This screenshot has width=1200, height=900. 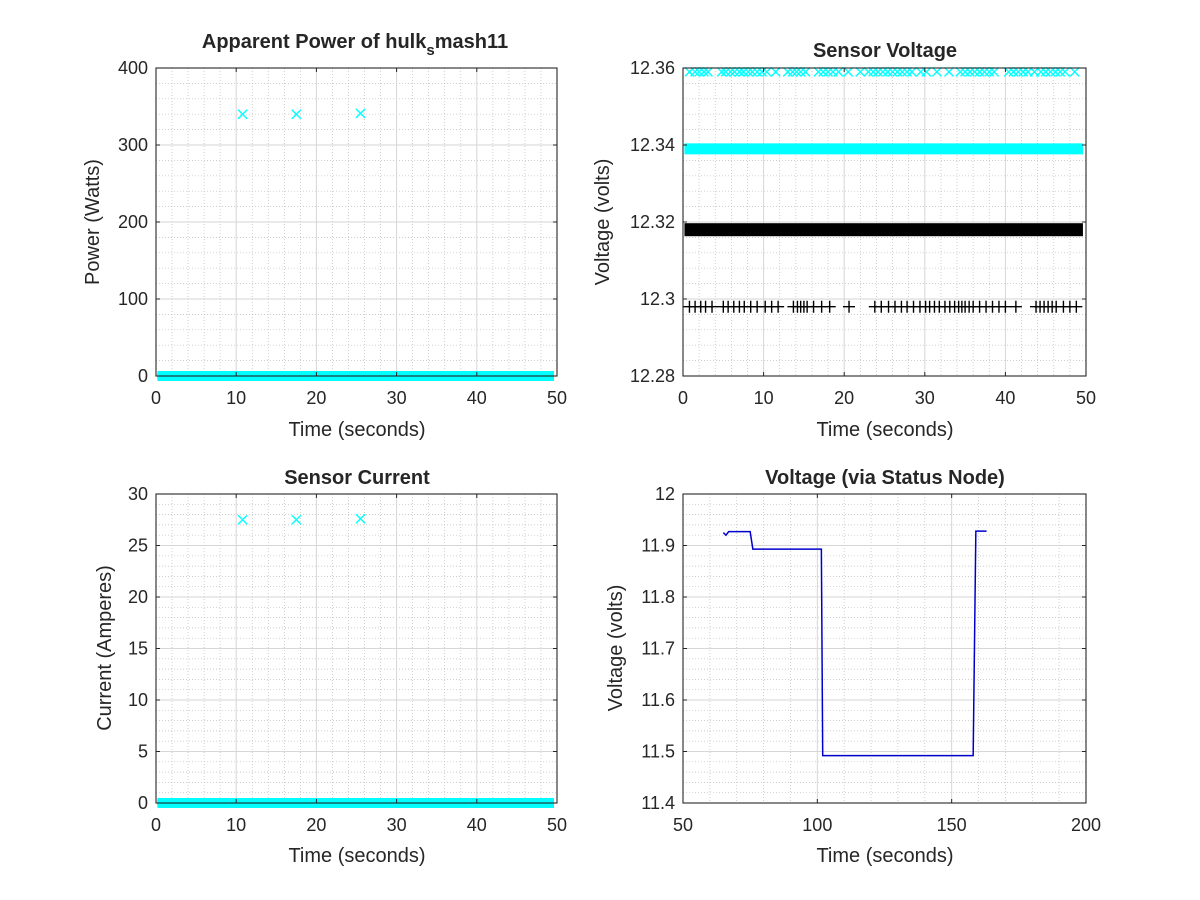 What do you see at coordinates (93, 222) in the screenshot?
I see `y-axis-label: Power (Watts)` at bounding box center [93, 222].